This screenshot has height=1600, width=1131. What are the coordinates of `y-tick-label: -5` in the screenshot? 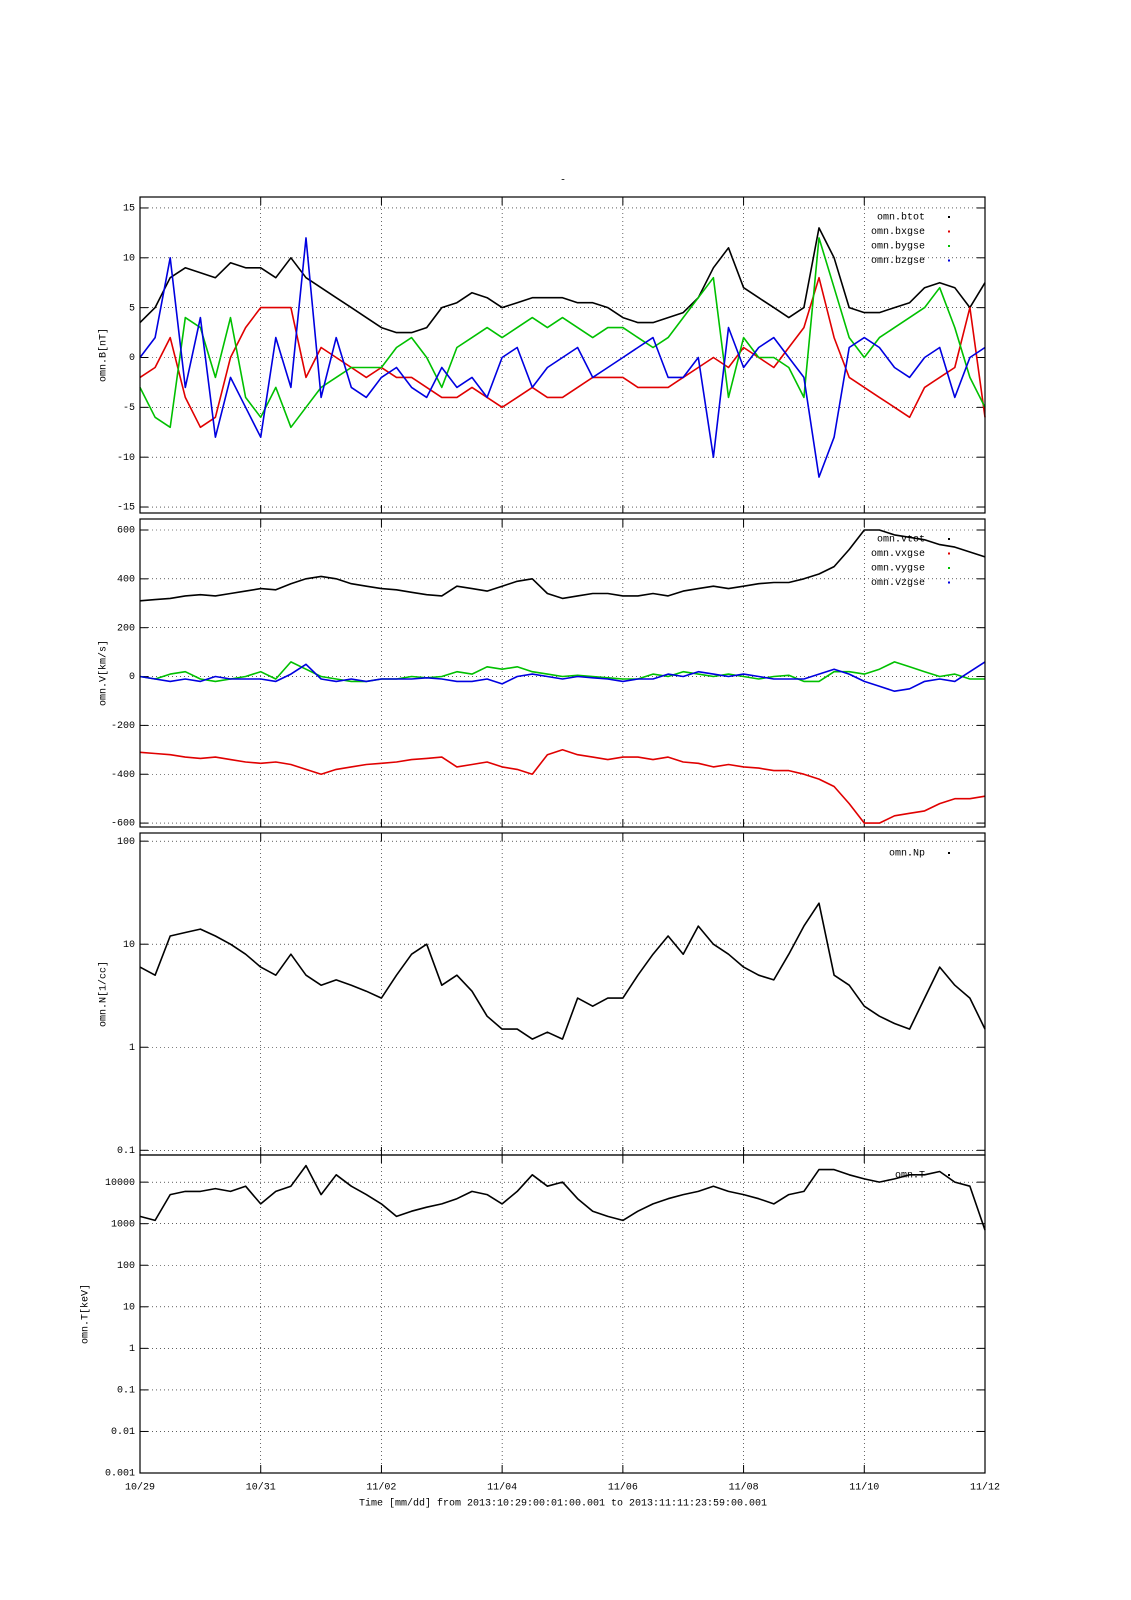 It's located at (129, 408).